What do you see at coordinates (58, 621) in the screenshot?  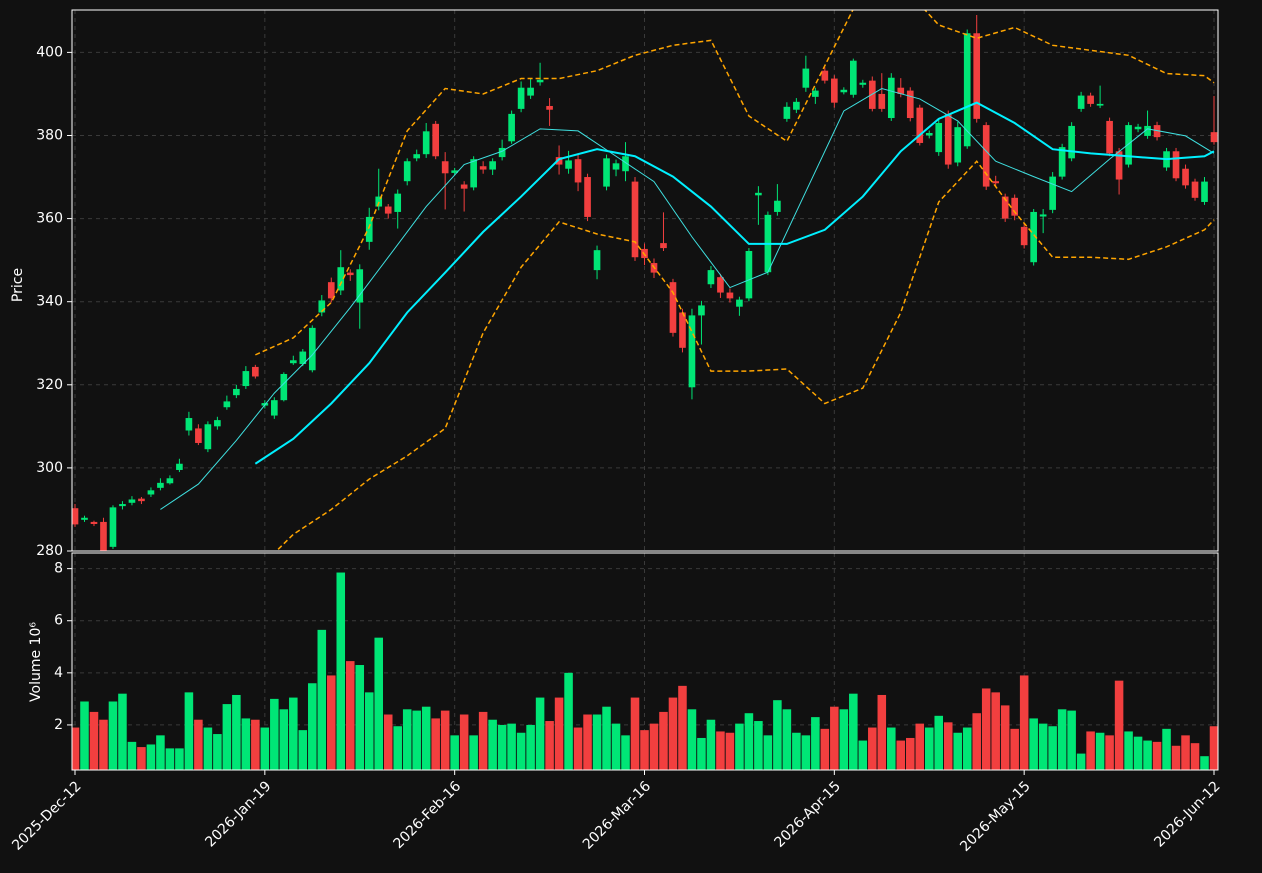 I see `y2-tick-label: 6` at bounding box center [58, 621].